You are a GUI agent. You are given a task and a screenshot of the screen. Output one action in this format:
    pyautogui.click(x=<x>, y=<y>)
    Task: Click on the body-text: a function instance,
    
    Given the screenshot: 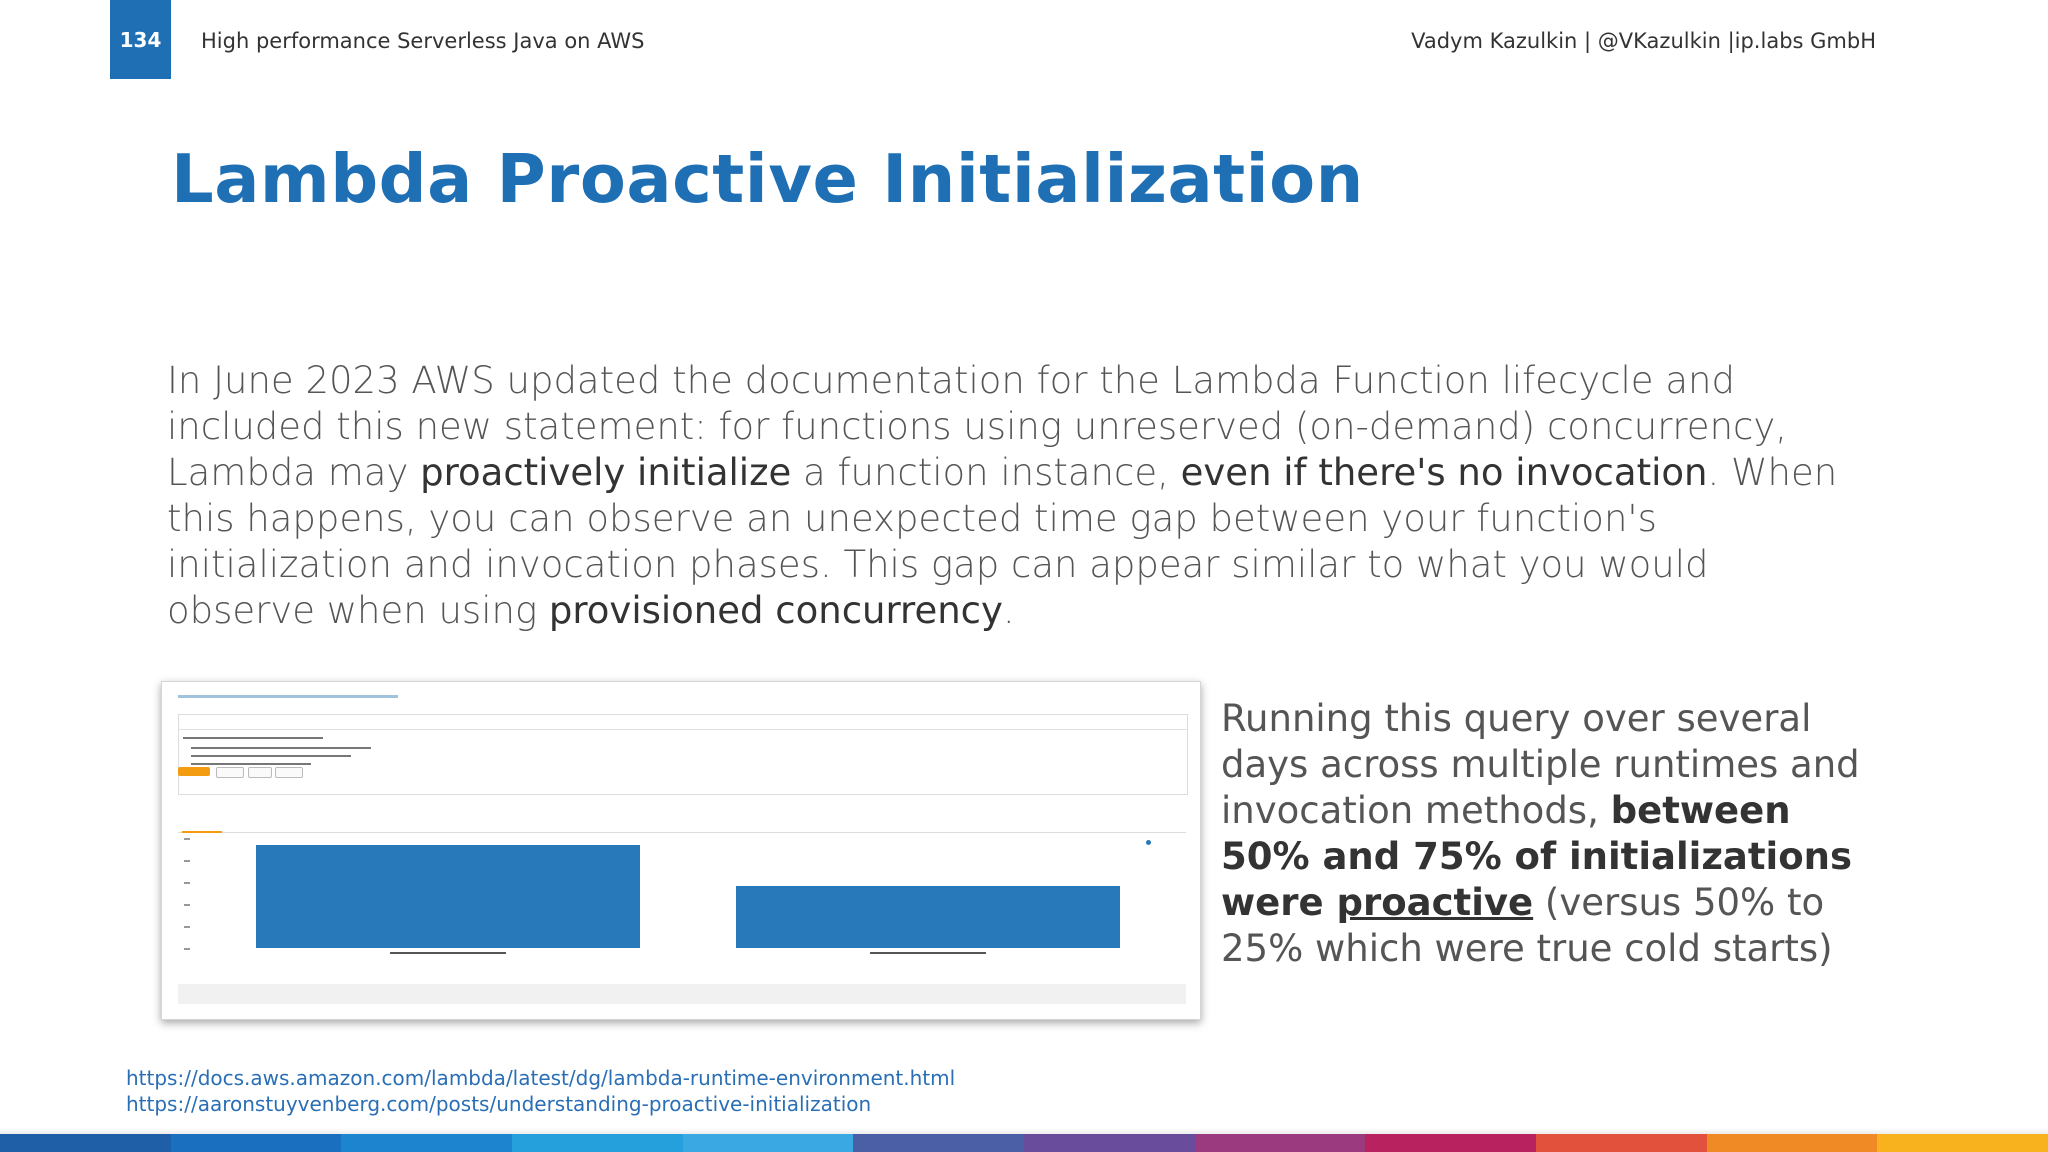 What is the action you would take?
    pyautogui.click(x=986, y=472)
    